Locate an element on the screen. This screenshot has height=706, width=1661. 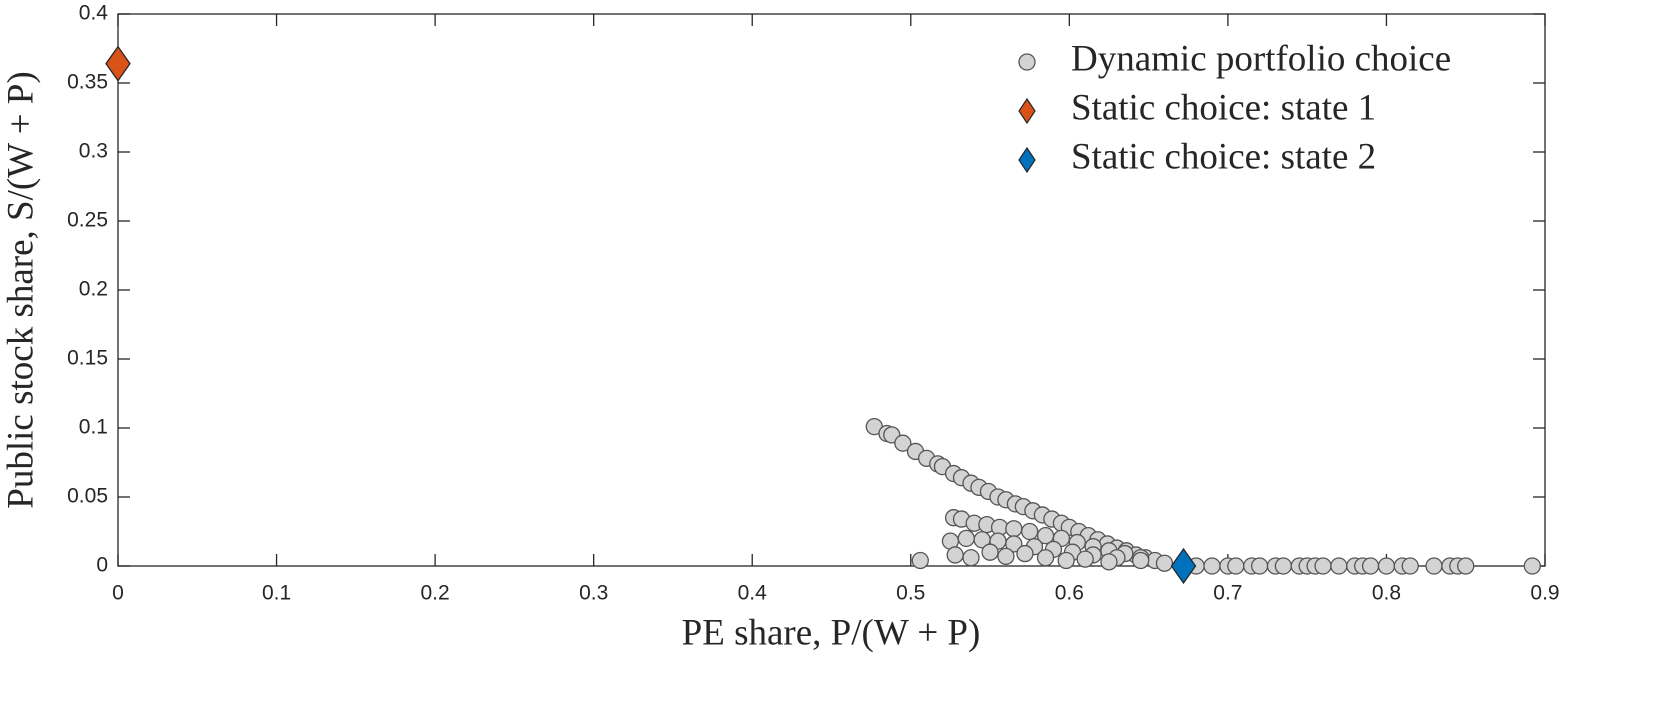
legend-label: Dynamic portfolio choice is located at coordinates (1261, 58).